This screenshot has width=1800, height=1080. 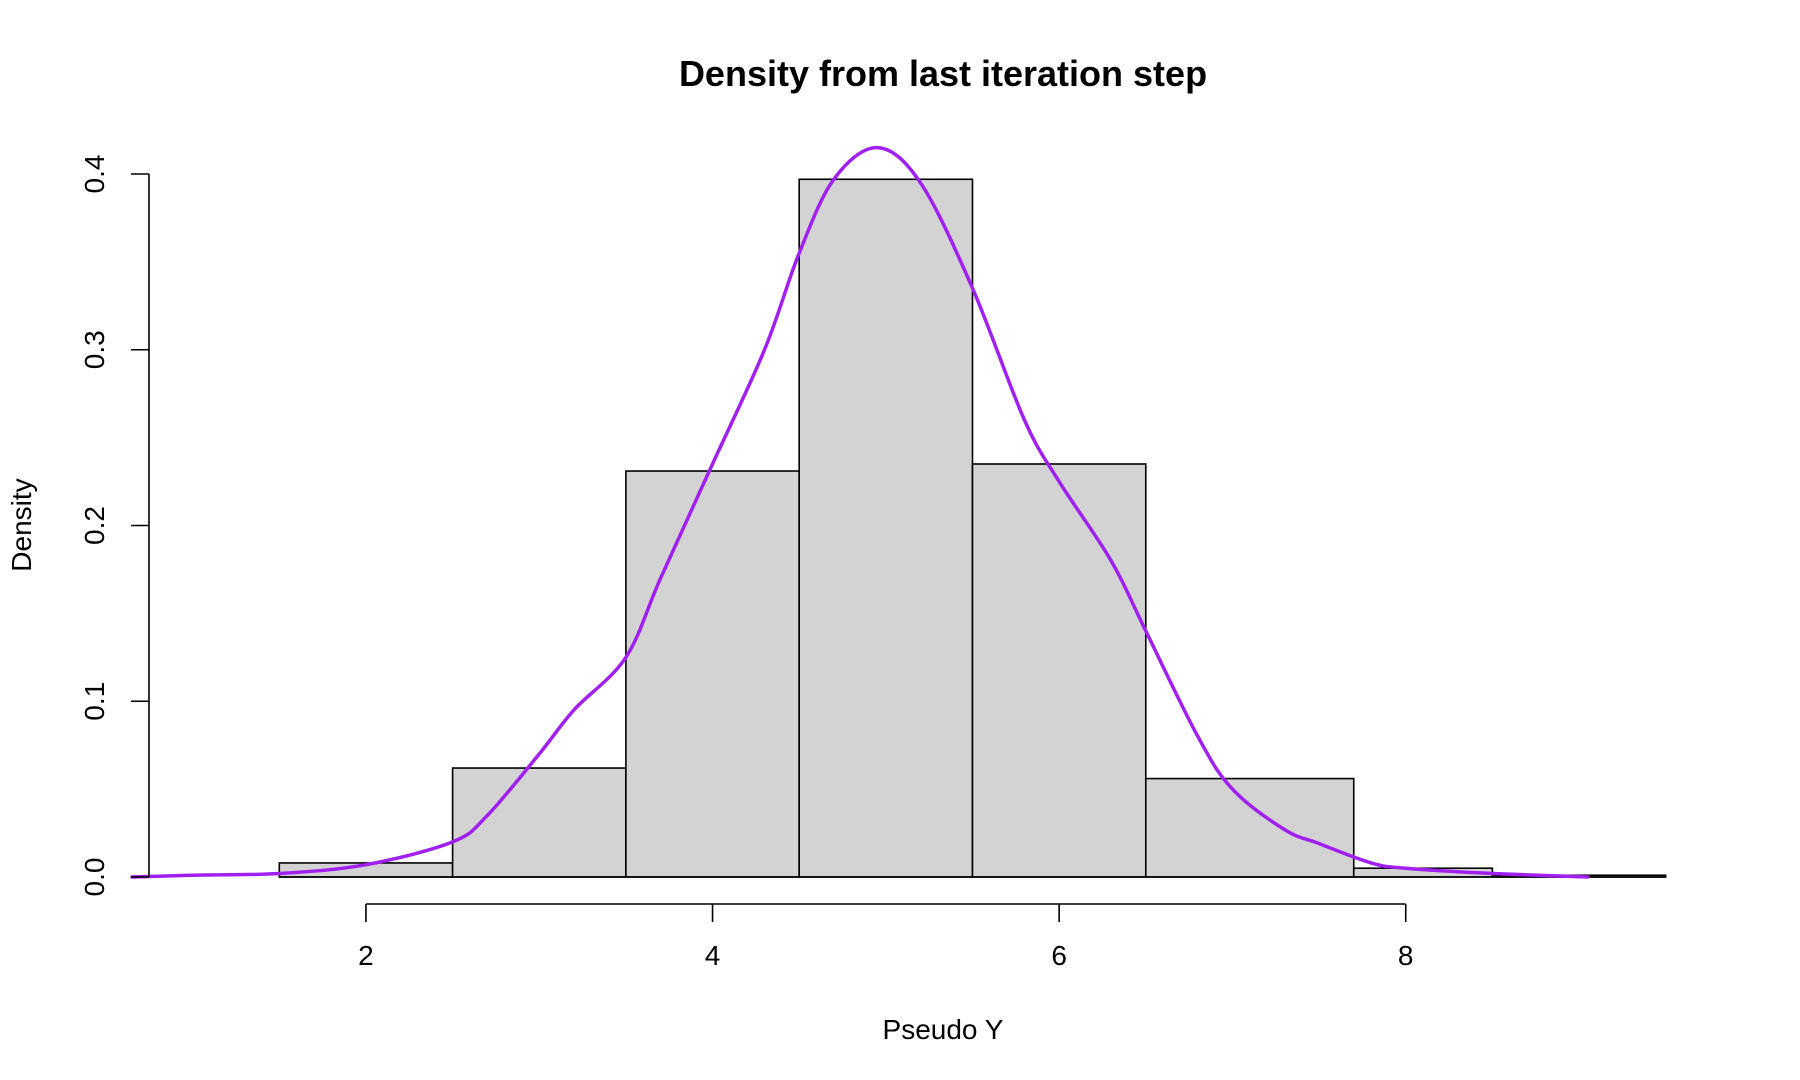 What do you see at coordinates (94, 877) in the screenshot?
I see `y-tick-label: 0.0` at bounding box center [94, 877].